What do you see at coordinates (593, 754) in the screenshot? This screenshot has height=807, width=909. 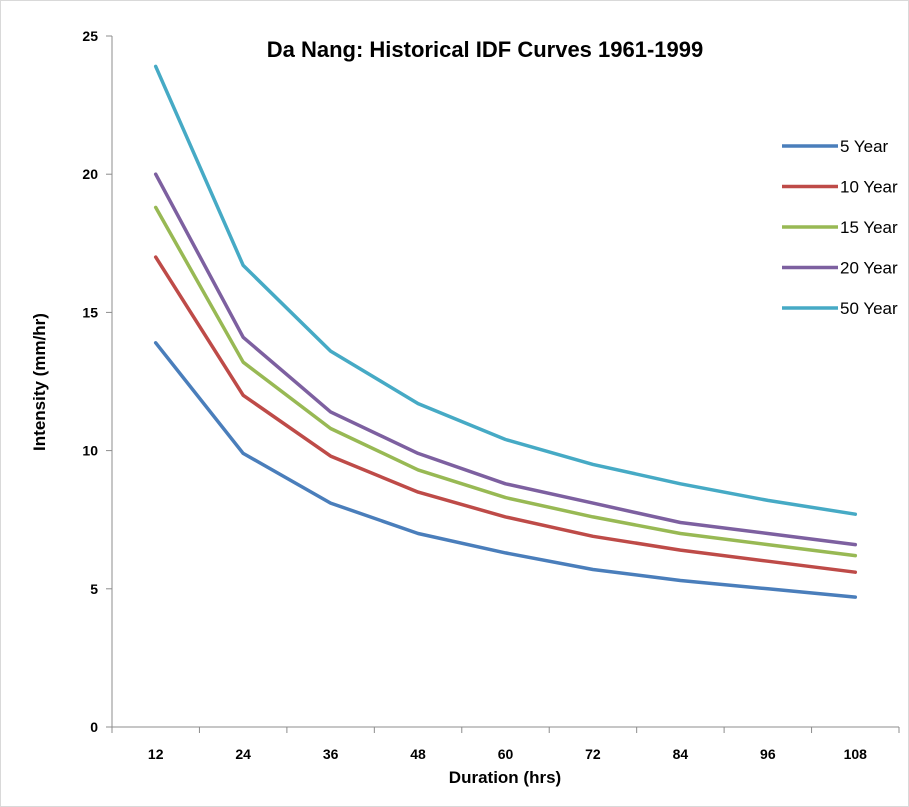 I see `x-tick-label: 72` at bounding box center [593, 754].